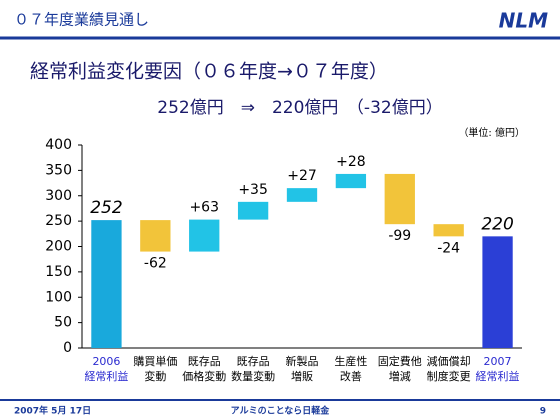  I want to click on value-label: -99, so click(399, 236).